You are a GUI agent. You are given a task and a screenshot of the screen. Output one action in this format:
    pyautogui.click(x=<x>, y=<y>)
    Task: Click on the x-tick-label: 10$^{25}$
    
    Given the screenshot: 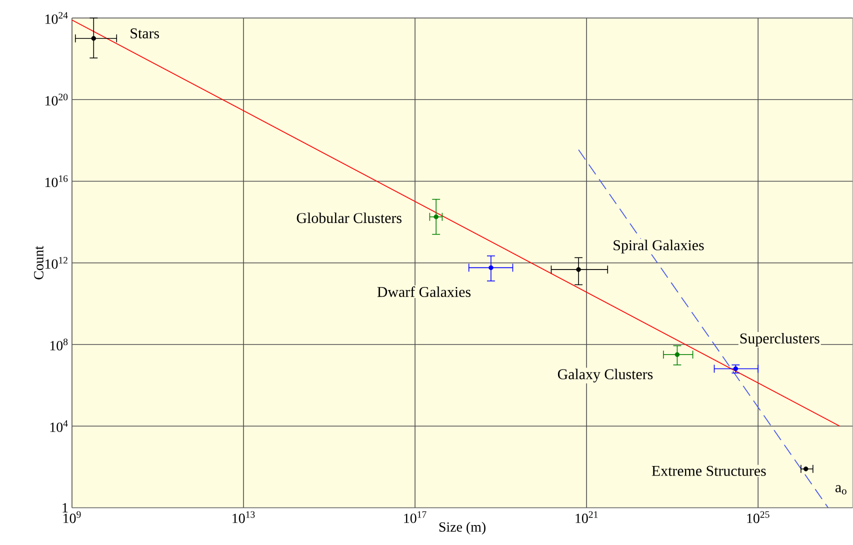 What is the action you would take?
    pyautogui.click(x=758, y=517)
    